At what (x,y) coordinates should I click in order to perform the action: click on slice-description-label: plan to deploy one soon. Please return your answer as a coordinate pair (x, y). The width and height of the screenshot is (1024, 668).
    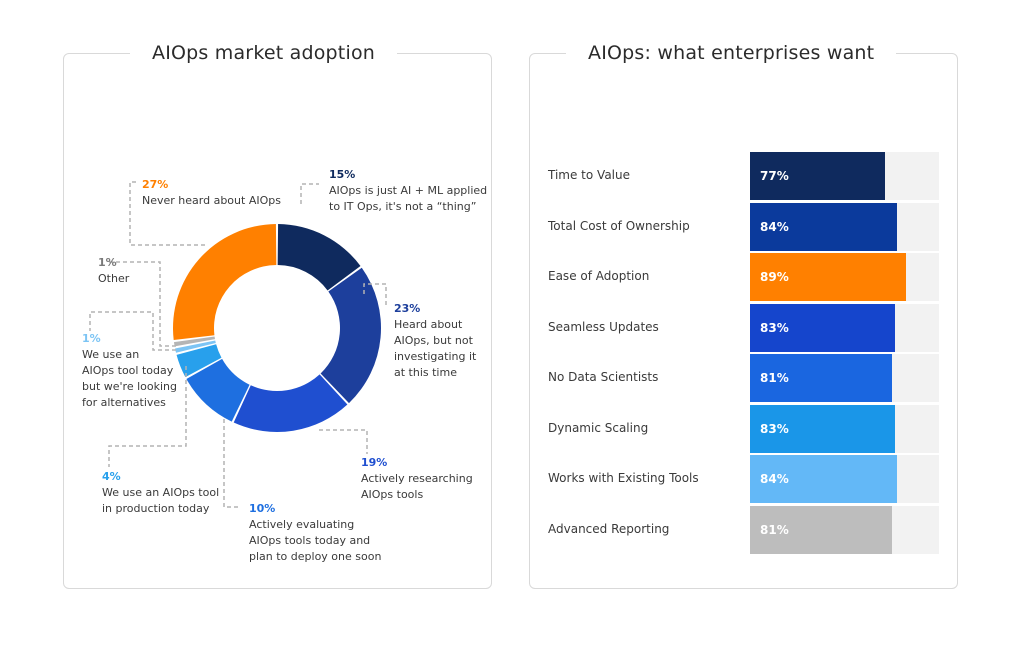
    Looking at the image, I should click on (315, 556).